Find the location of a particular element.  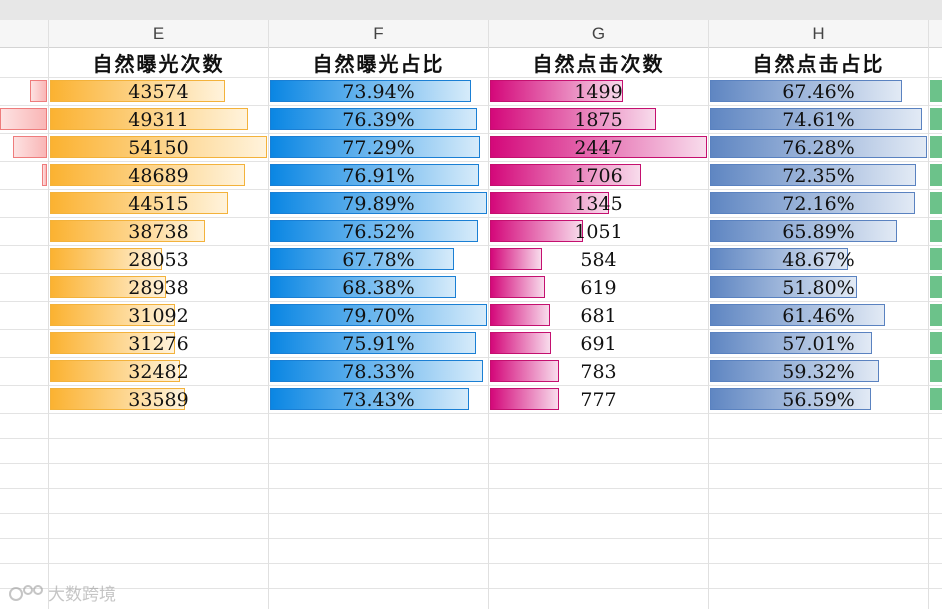

header-cell-g: 自然点击次数 is located at coordinates (598, 64).